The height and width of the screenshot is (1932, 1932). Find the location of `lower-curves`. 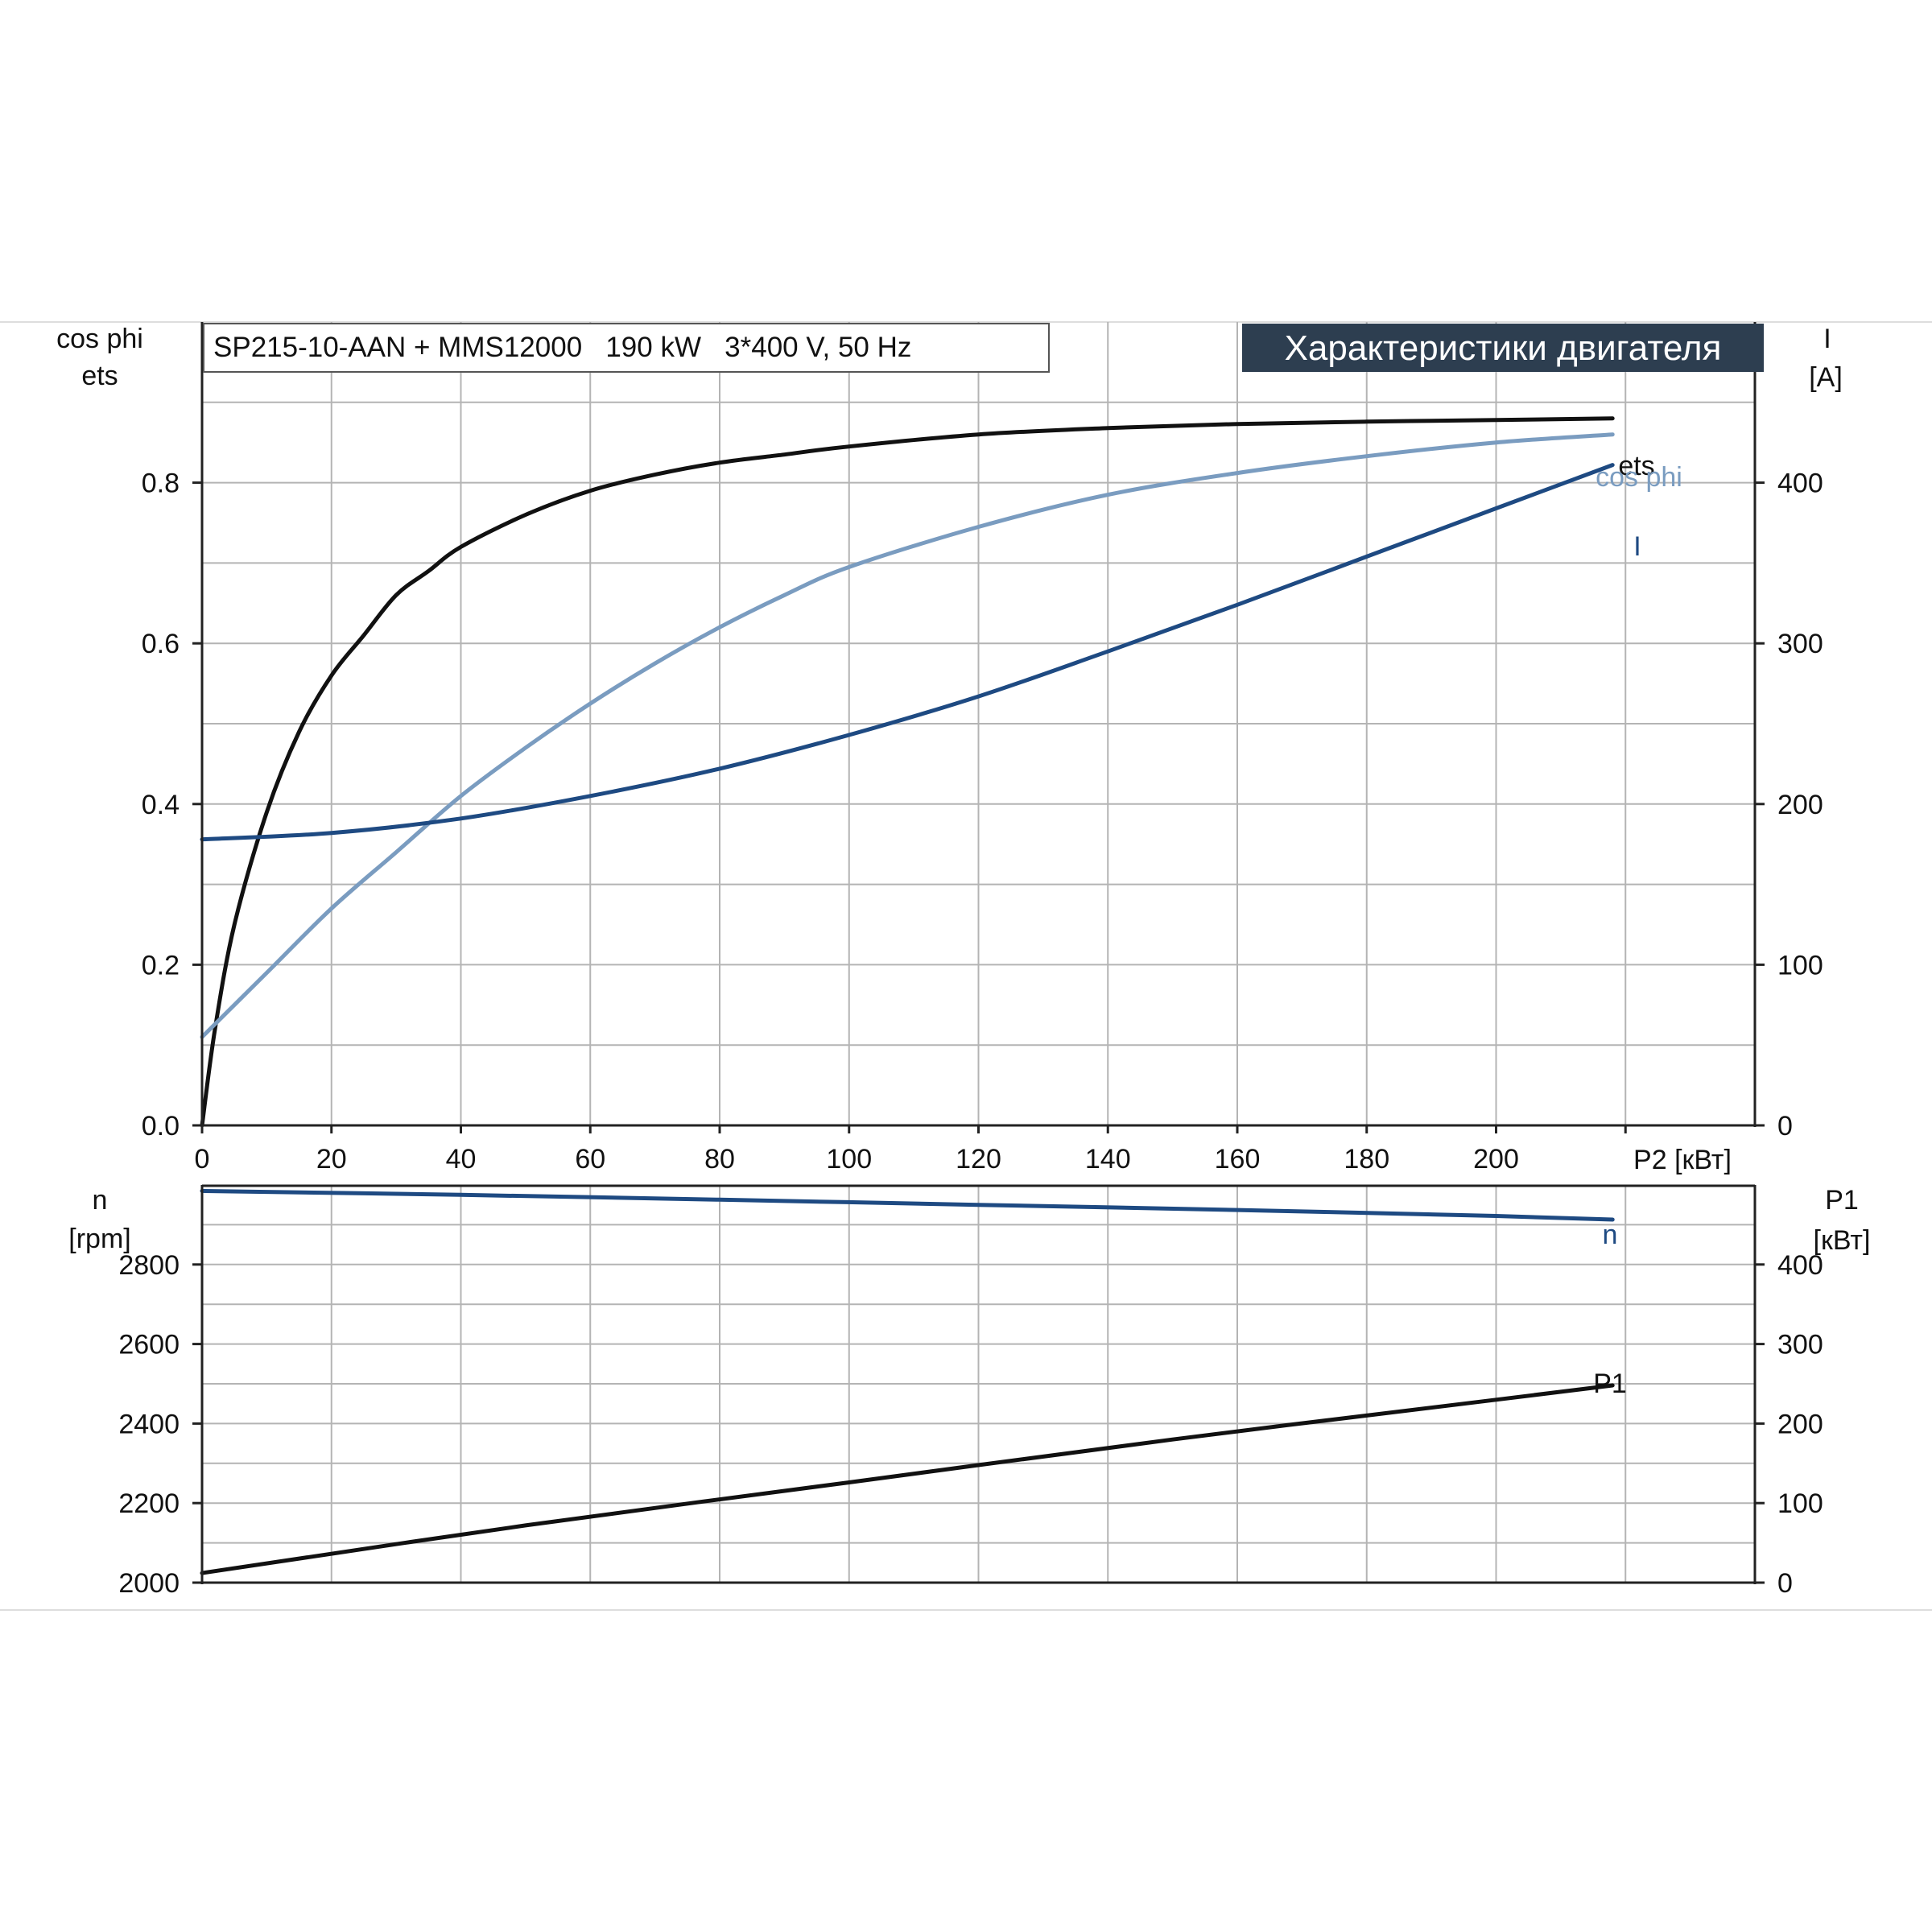

lower-curves is located at coordinates (907, 1381).